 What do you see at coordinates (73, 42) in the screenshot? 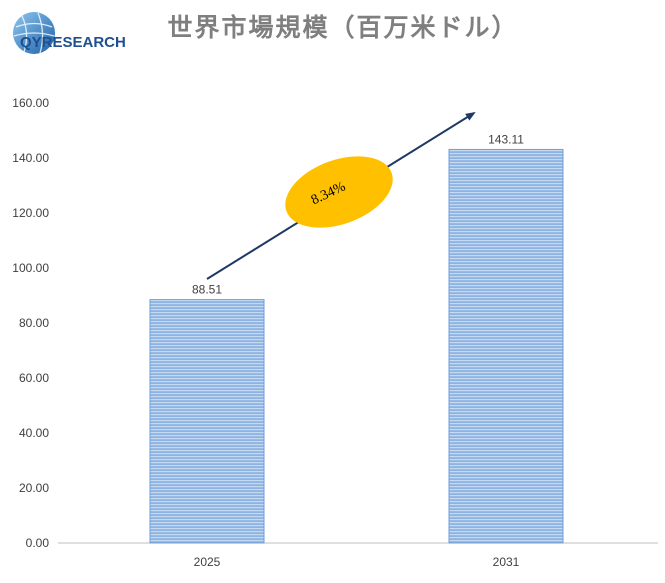
I see `logo-text: QYRESEARCH` at bounding box center [73, 42].